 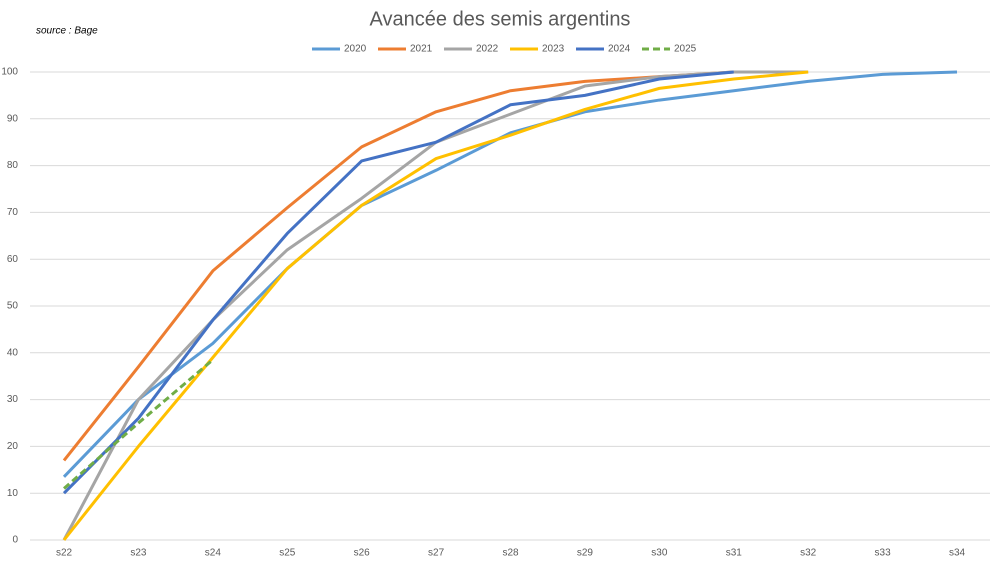 What do you see at coordinates (9, 72) in the screenshot?
I see `y-tick-label: 100` at bounding box center [9, 72].